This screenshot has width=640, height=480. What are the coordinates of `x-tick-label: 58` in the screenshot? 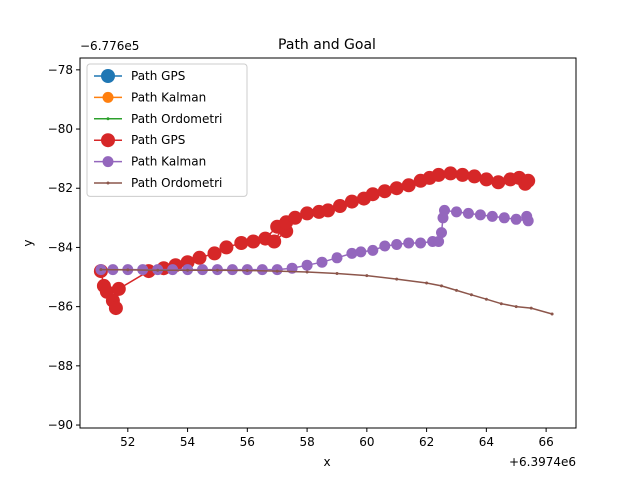 It's located at (306, 442).